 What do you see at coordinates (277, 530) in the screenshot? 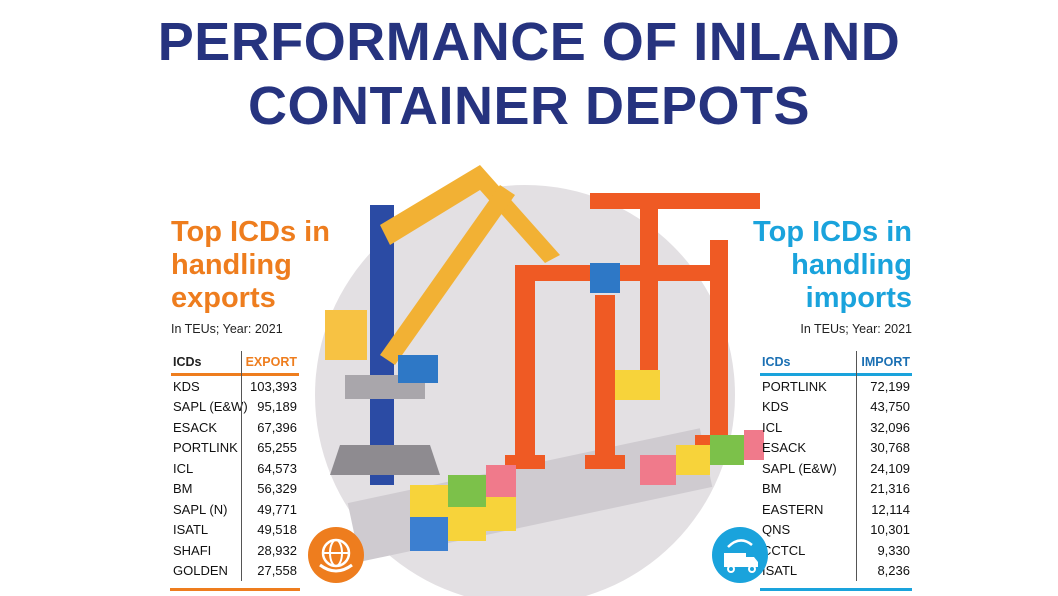
I see `teu-value-cell: 49,518` at bounding box center [277, 530].